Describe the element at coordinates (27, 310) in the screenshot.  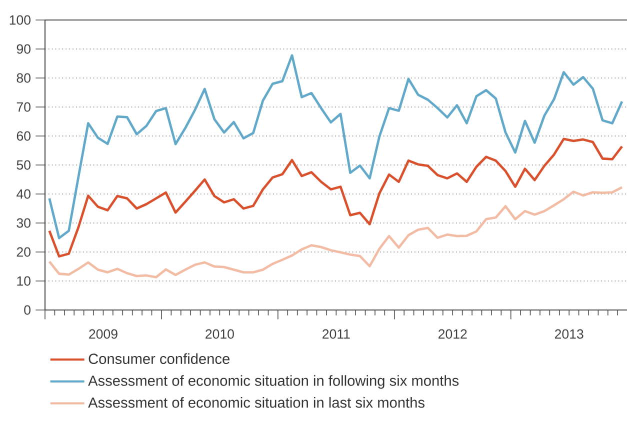
I see `y-tick-label: 0` at that location.